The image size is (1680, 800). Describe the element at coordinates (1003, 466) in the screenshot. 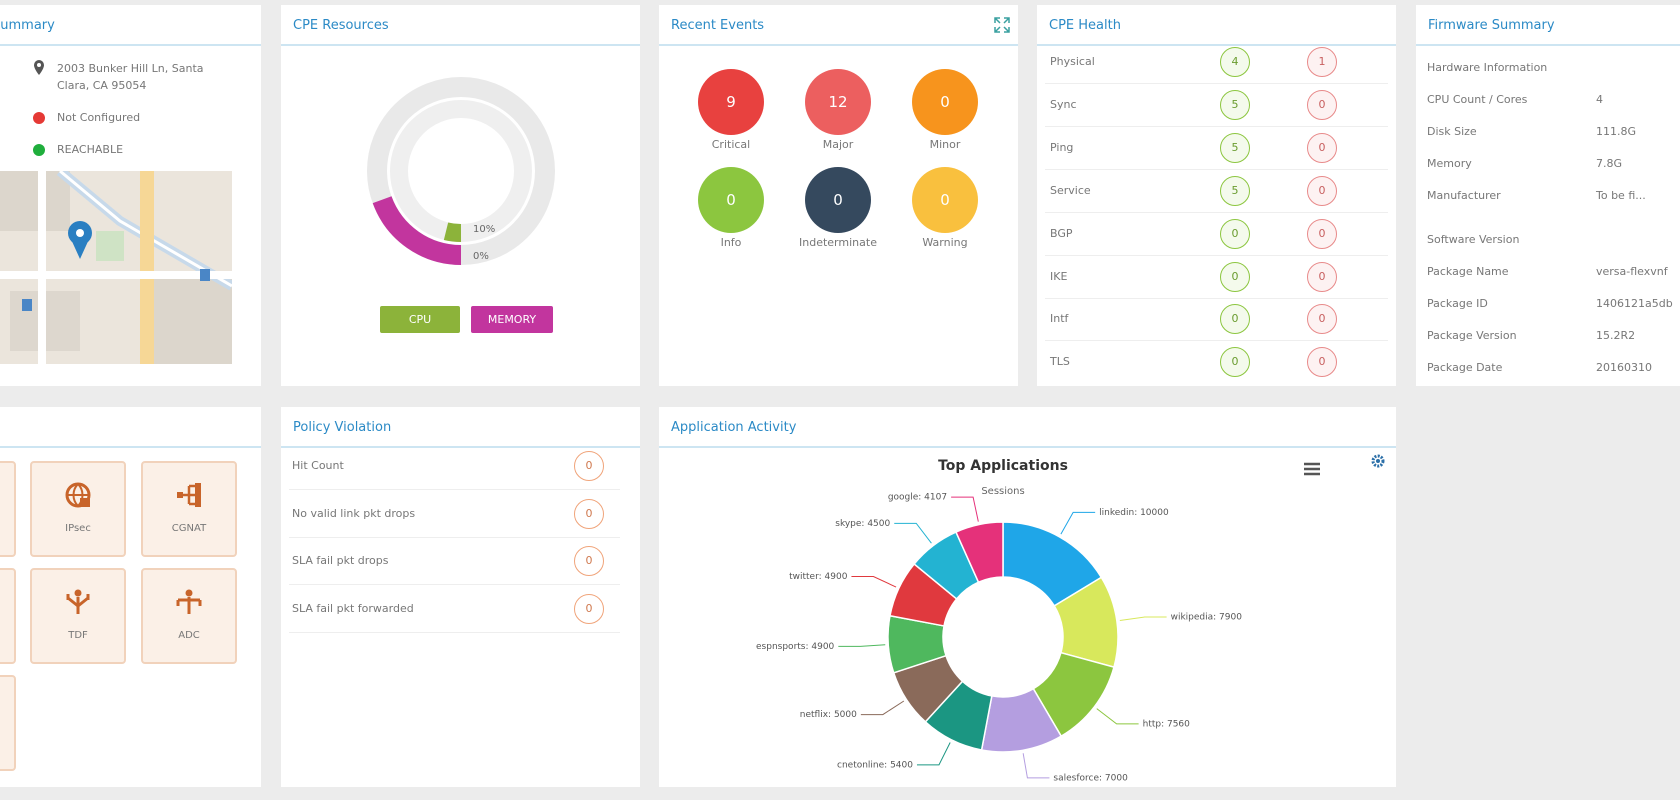

I see `chart-title: Top Applications` at that location.